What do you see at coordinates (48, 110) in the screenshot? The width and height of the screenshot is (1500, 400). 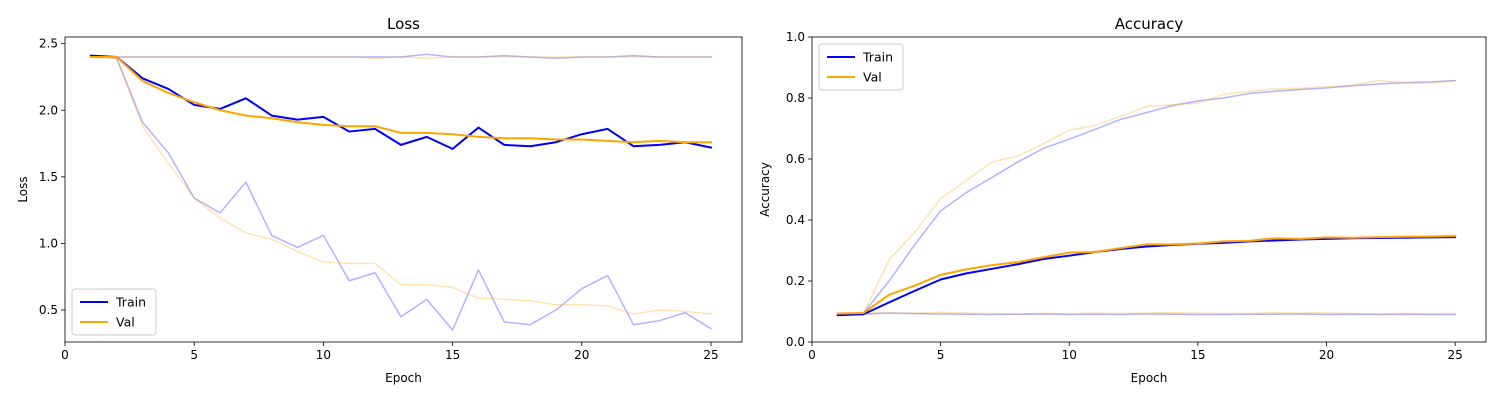 I see `y-tick-label: 2.0` at bounding box center [48, 110].